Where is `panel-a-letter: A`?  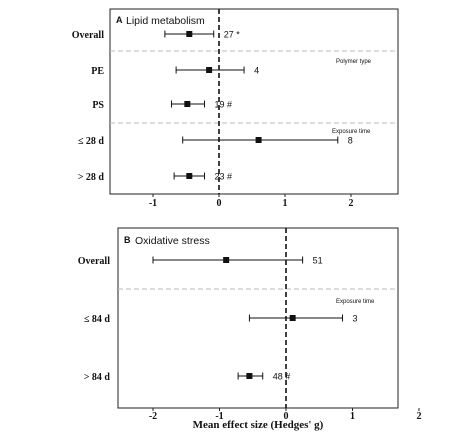
panel-a-letter: A is located at coordinates (119, 20).